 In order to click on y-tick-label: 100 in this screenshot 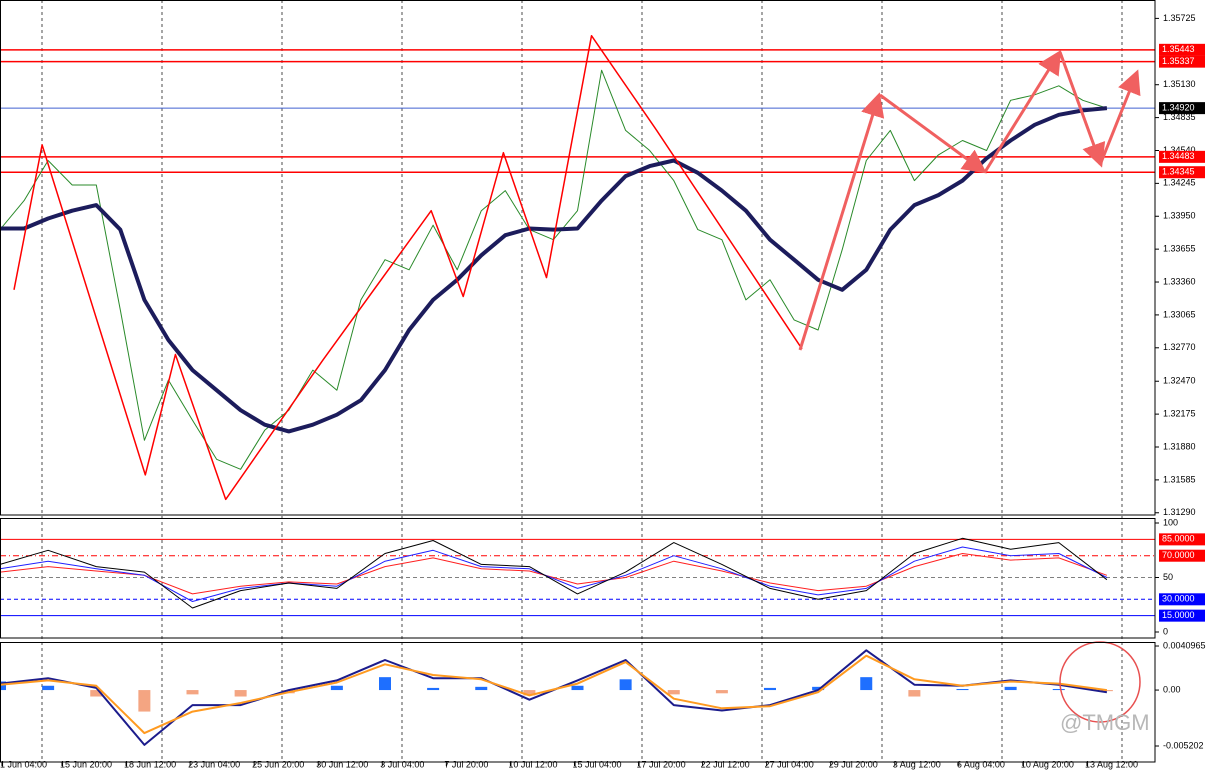, I will do `click(1170, 522)`.